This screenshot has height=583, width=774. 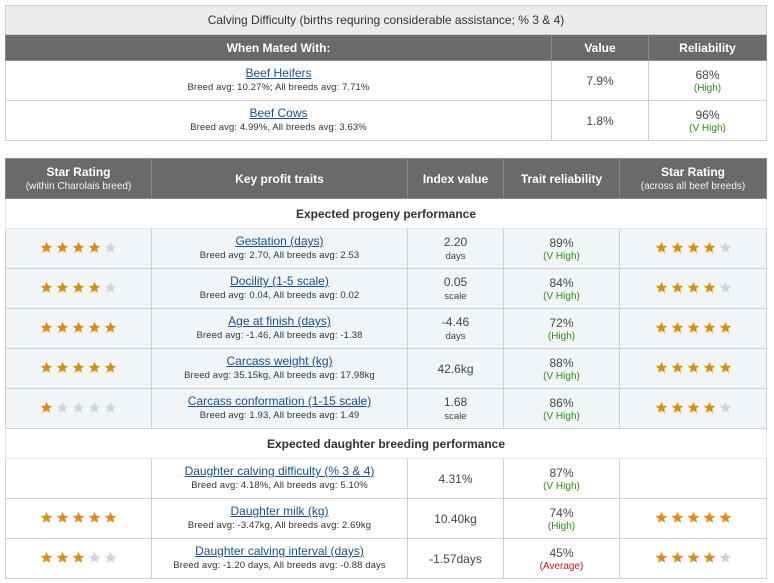 I want to click on reliability-value: 74%, so click(x=561, y=512).